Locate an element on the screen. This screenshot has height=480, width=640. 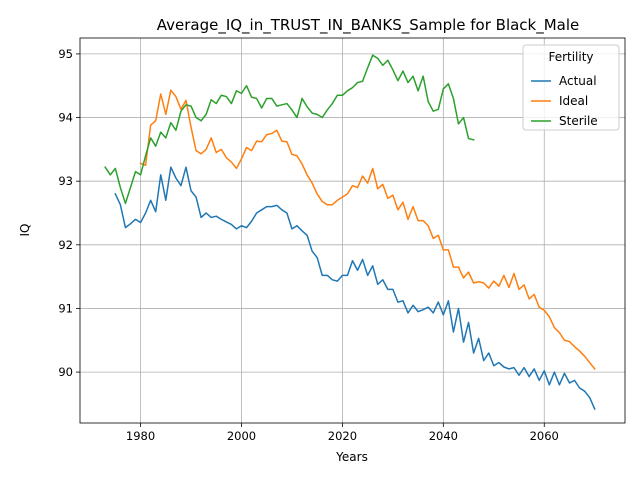
legend-label-actual: Actual is located at coordinates (578, 81).